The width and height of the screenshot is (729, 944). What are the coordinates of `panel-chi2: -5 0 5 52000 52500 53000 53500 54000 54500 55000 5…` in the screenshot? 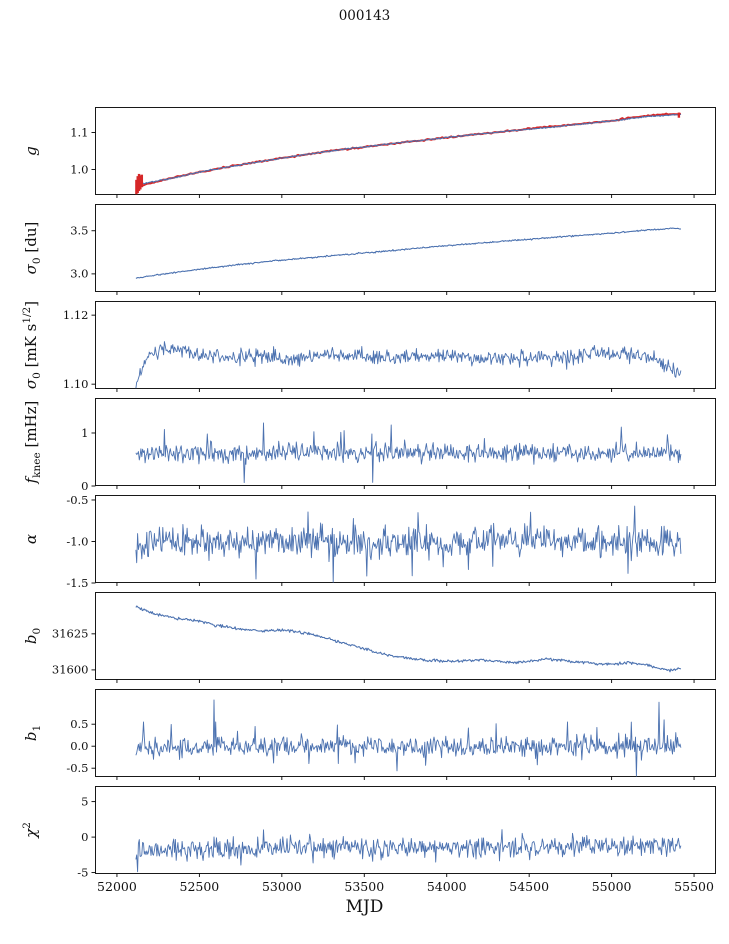 It's located at (368, 840).